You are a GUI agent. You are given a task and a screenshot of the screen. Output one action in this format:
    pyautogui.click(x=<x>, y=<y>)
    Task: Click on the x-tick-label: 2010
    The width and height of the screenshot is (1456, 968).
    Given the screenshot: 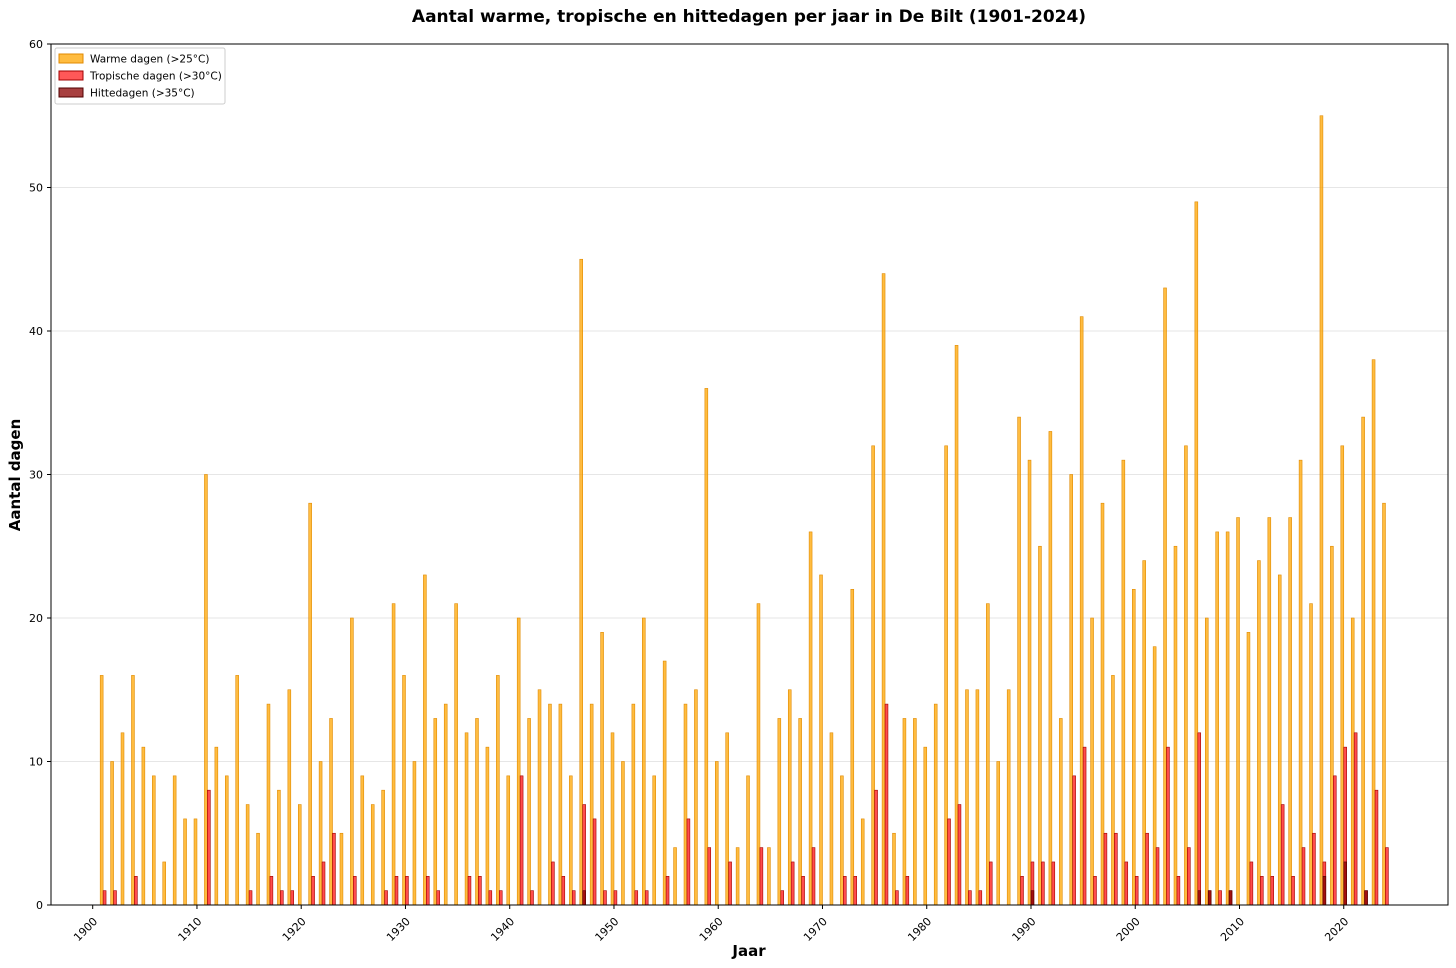 What is the action you would take?
    pyautogui.click(x=1232, y=929)
    